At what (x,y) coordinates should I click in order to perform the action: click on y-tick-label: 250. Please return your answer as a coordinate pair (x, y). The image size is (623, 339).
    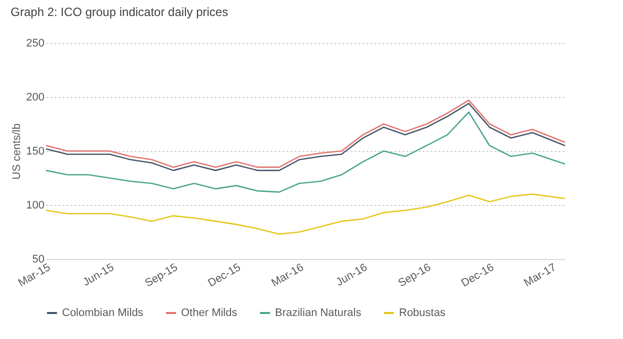
    Looking at the image, I should click on (35, 44).